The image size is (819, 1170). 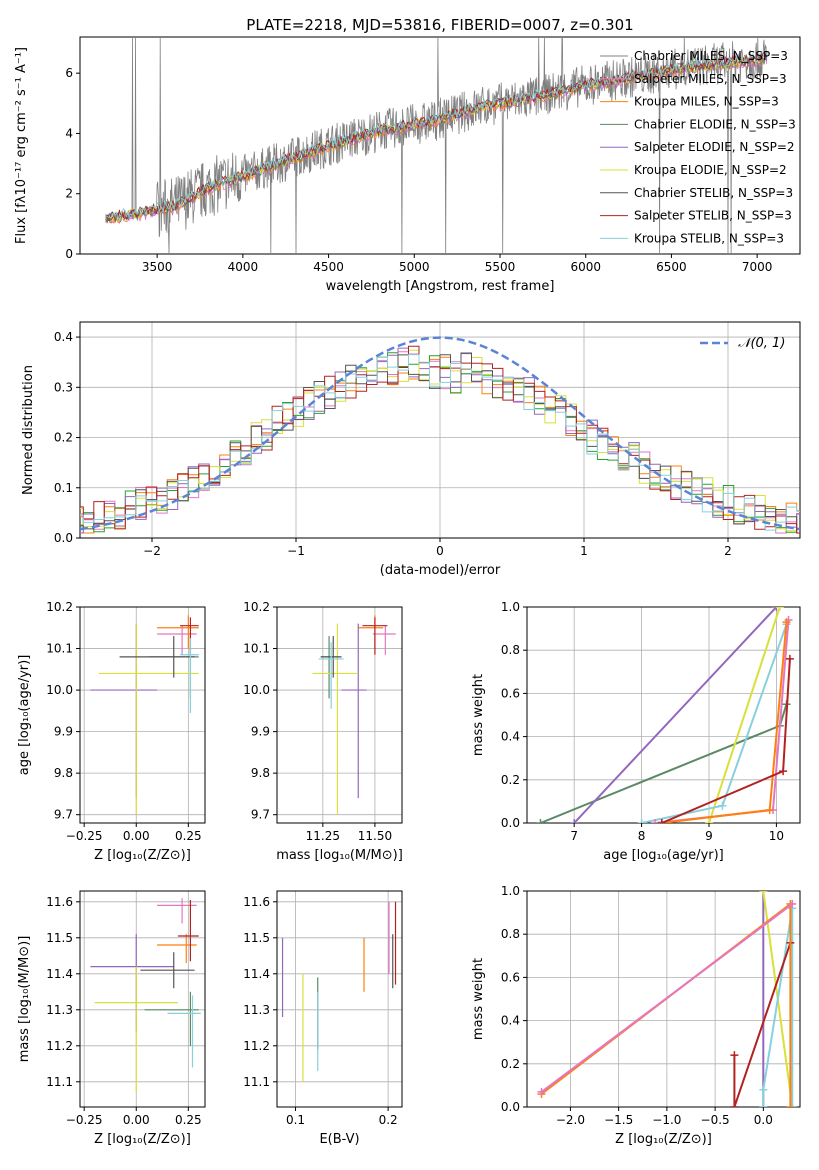 I want to click on x-axis-label: (data-model)/error, so click(x=440, y=570).